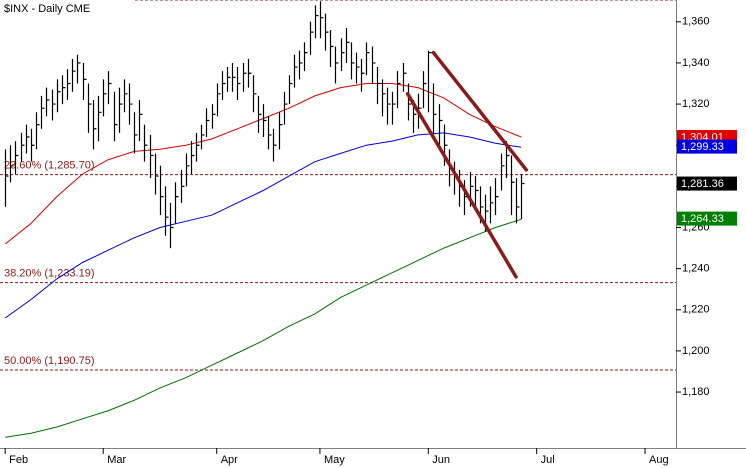 This screenshot has width=746, height=468. What do you see at coordinates (47, 9) in the screenshot?
I see `chart-title: $INX - Daily CME` at bounding box center [47, 9].